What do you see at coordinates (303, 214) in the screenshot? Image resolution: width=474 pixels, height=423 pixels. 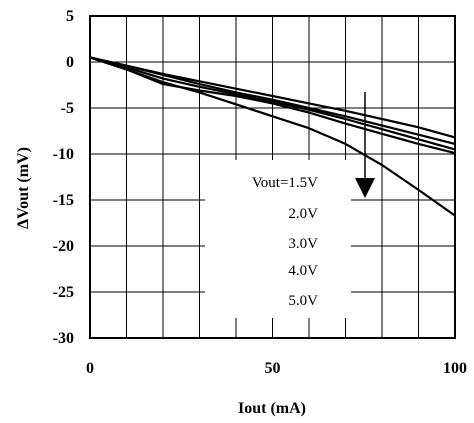 I see `legend-label-2: 2.0V` at bounding box center [303, 214].